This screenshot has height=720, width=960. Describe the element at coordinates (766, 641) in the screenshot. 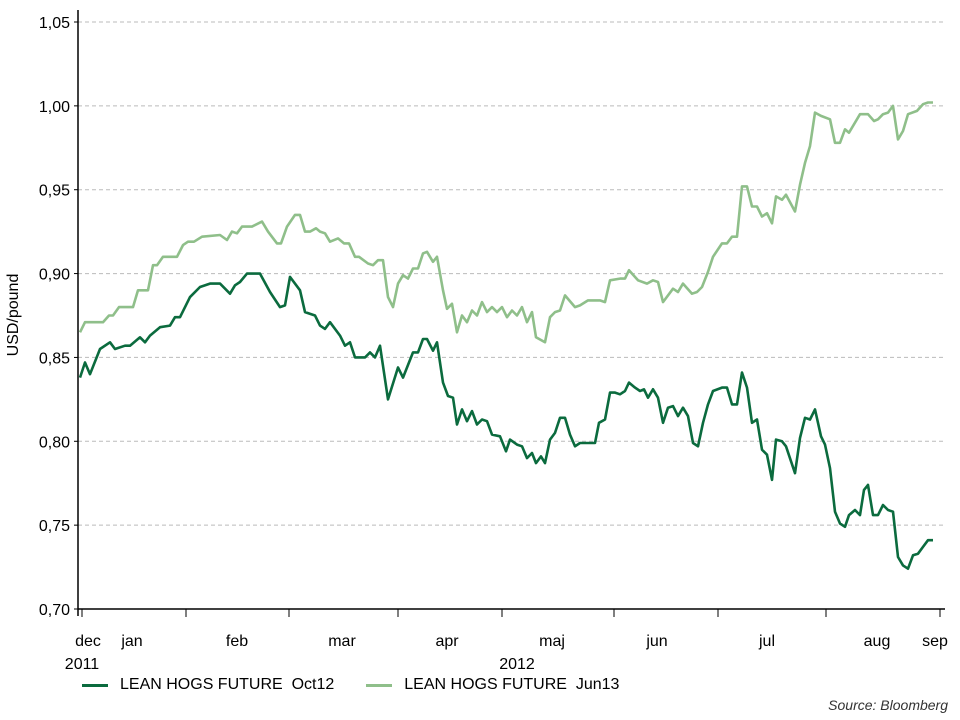

I see `x-tick-label: jul` at that location.